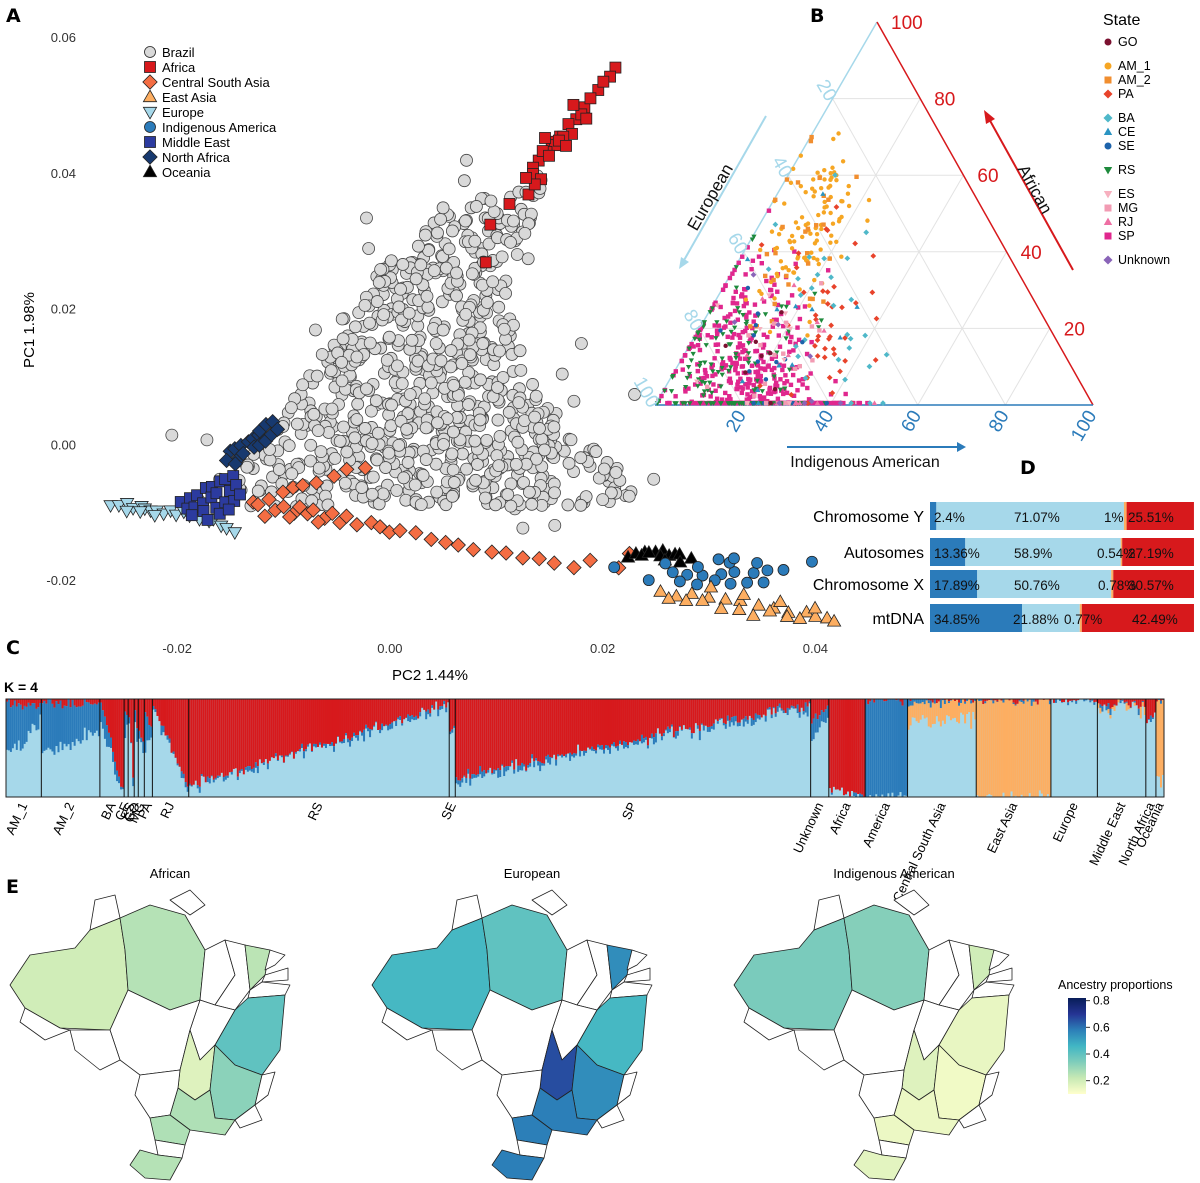 Image resolution: width=1200 pixels, height=1183 pixels. Describe the element at coordinates (603, 81) in the screenshot. I see `africa-point` at that location.